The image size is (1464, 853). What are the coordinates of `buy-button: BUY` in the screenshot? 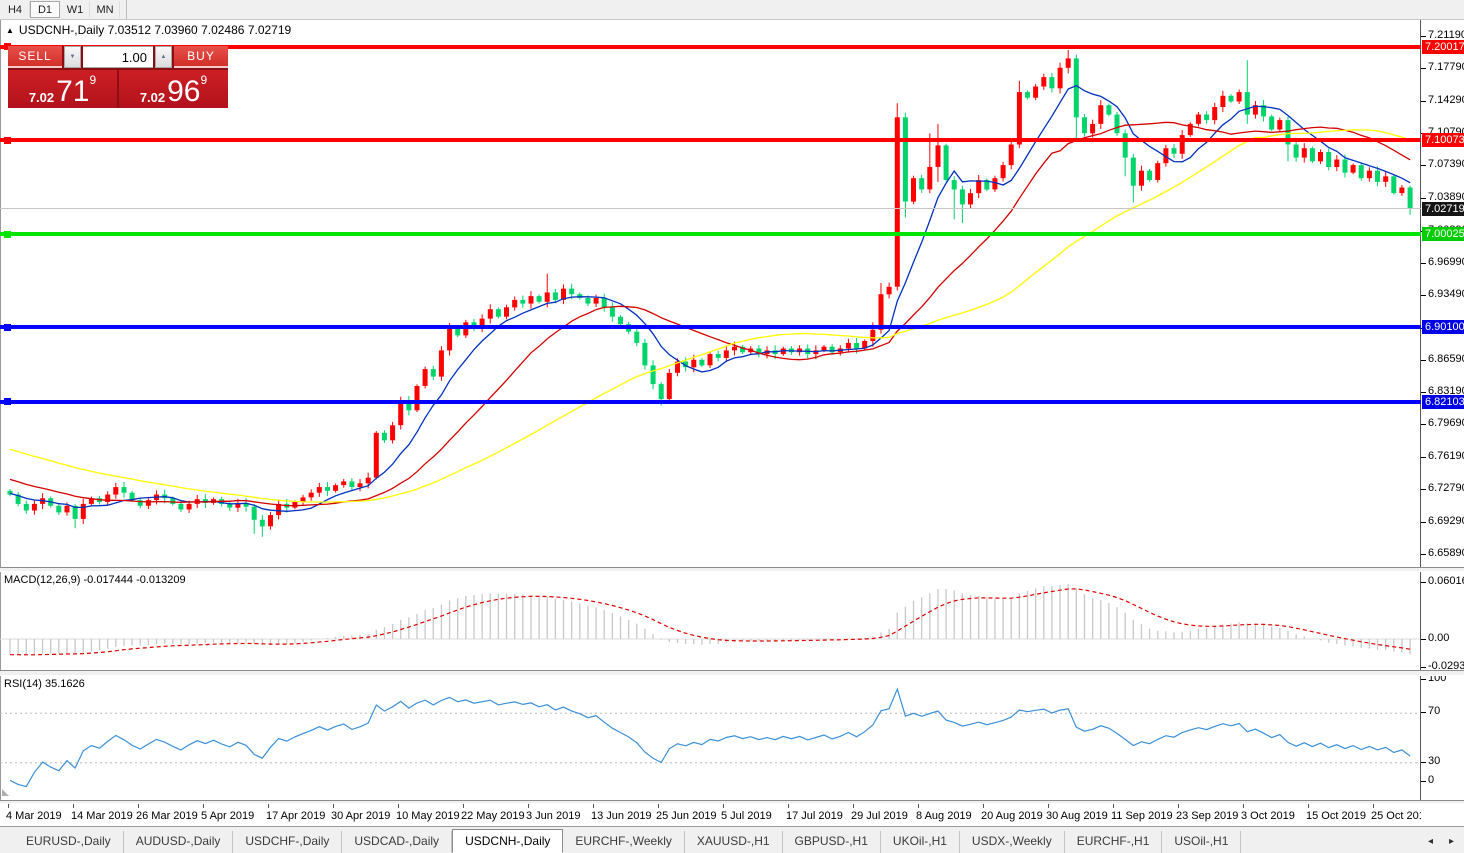 It's located at (201, 57).